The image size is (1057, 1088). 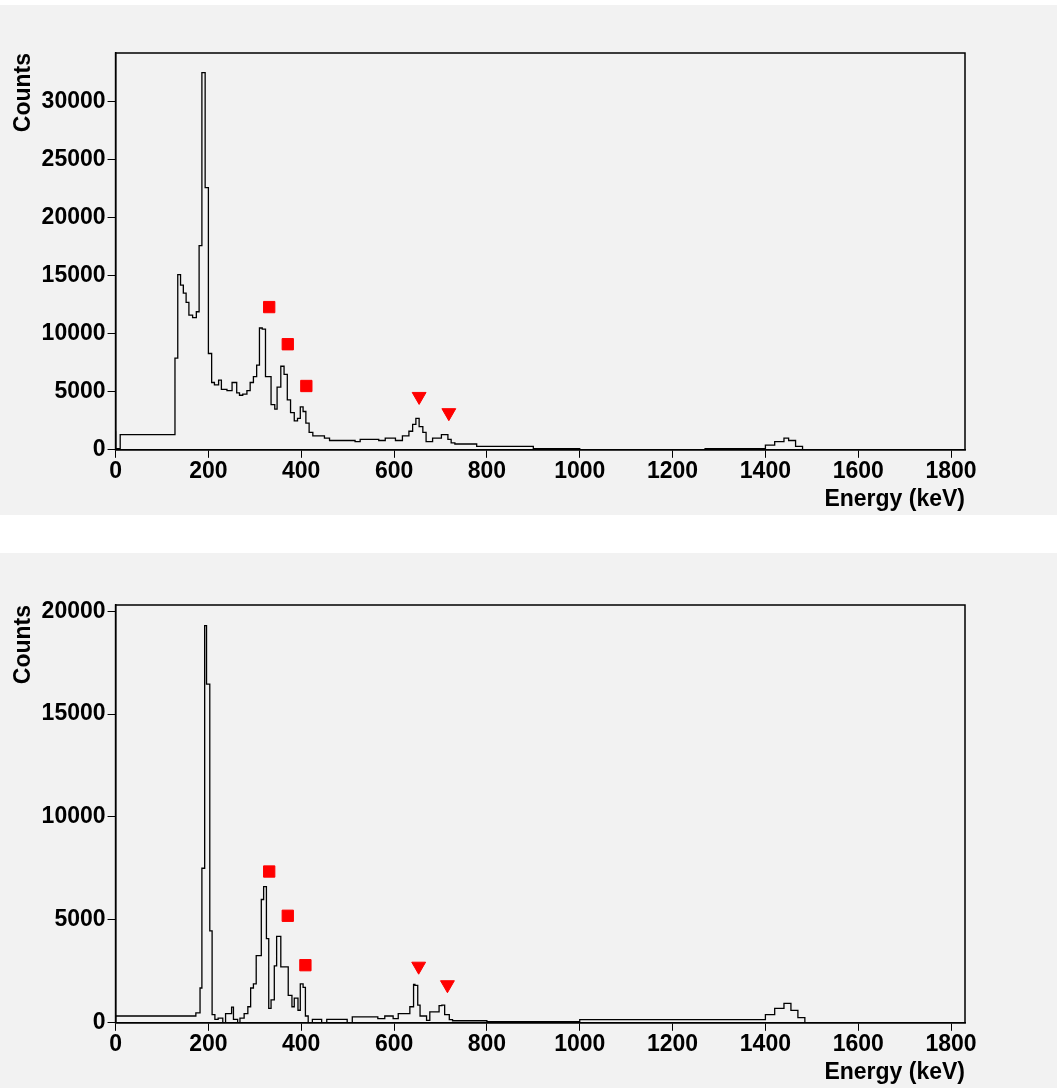 I want to click on y-tick-label: 25000, so click(x=73, y=158).